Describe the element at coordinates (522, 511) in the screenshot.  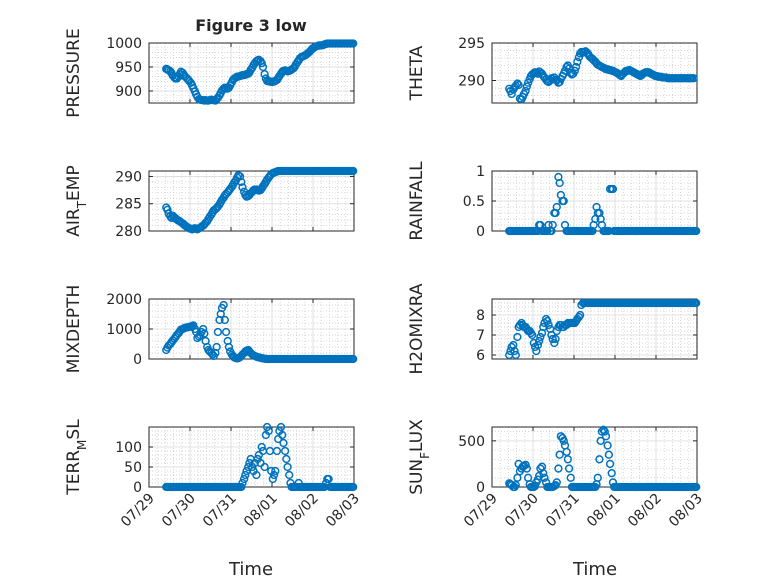
I see `x-tick-label: 07/30` at that location.